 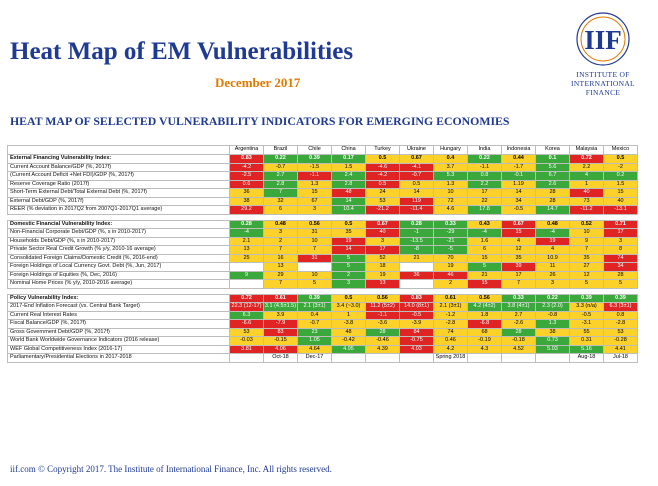 I want to click on index-score-cell: 0.71, so click(x=620, y=224).